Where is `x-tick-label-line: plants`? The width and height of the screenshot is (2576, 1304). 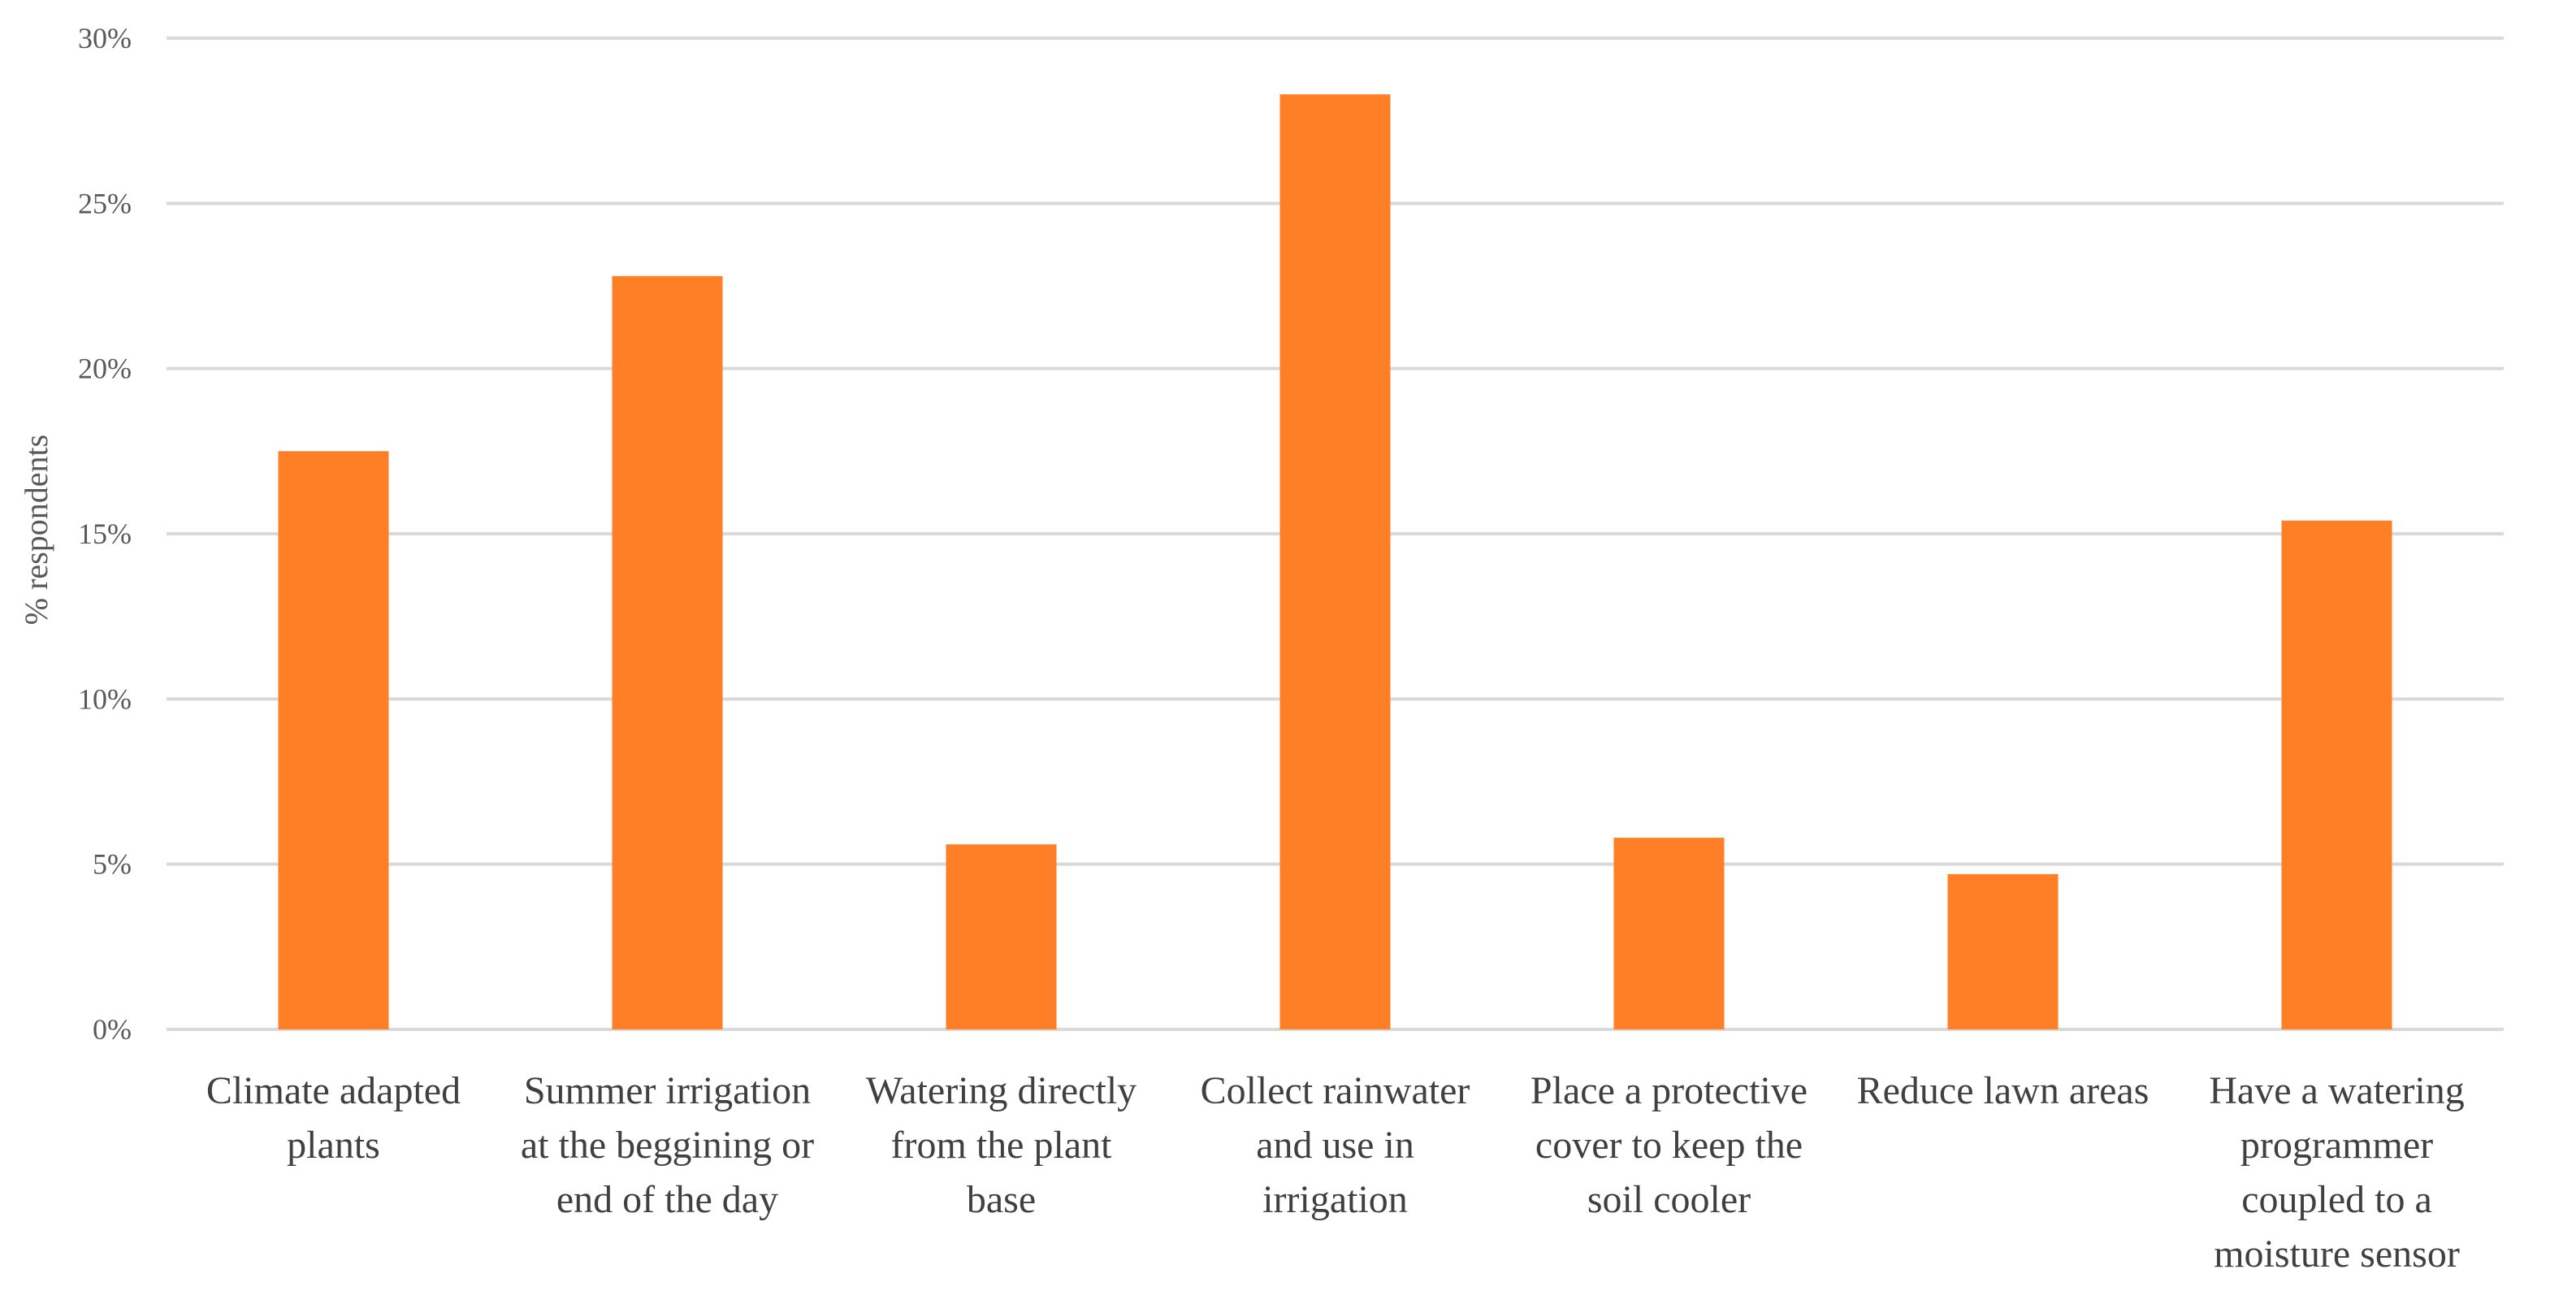 x-tick-label-line: plants is located at coordinates (333, 1145).